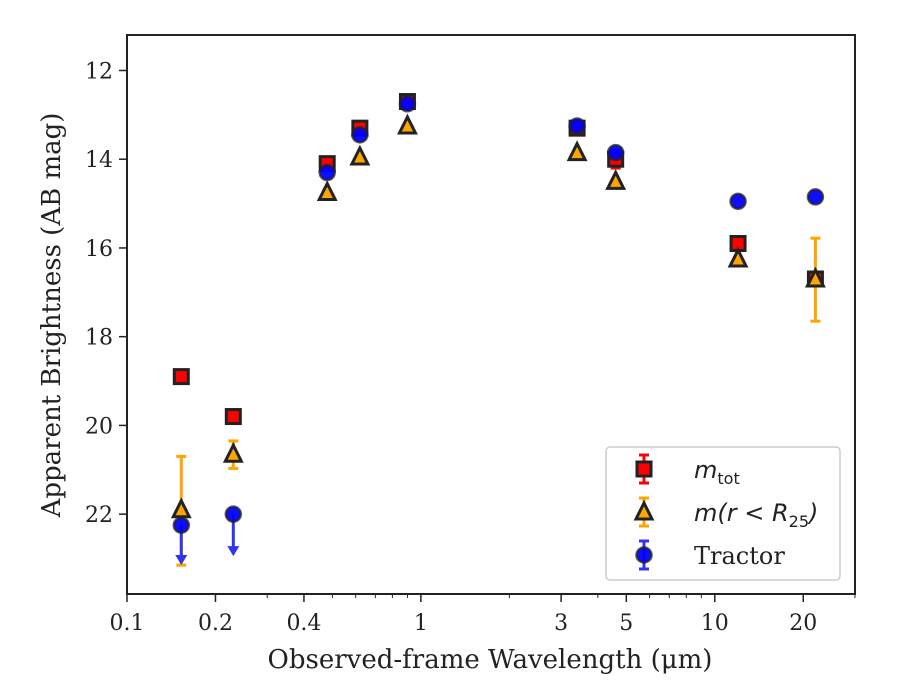 The height and width of the screenshot is (700, 900). What do you see at coordinates (99, 426) in the screenshot?
I see `y-tick-label: 20` at bounding box center [99, 426].